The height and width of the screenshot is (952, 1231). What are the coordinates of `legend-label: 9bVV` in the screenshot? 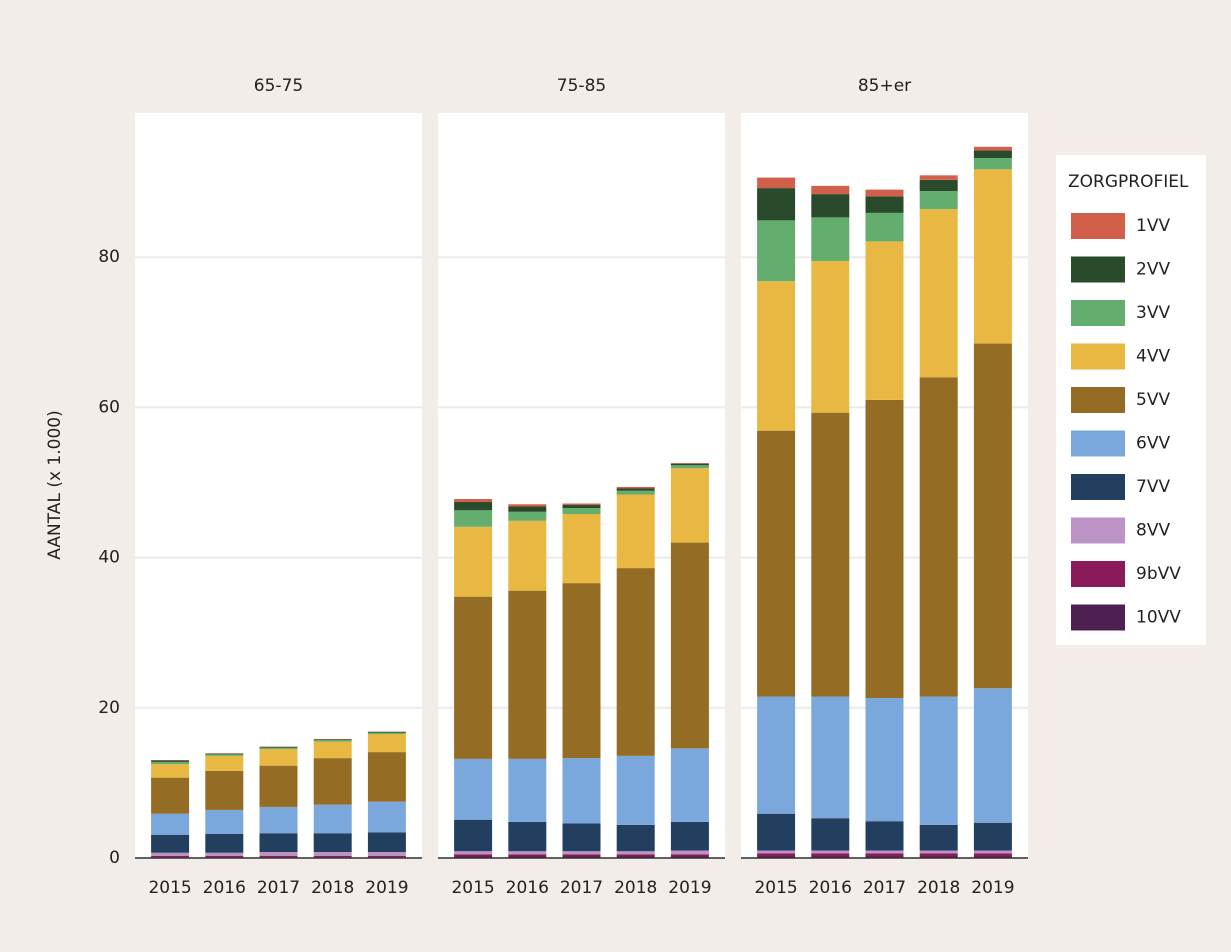 It's located at (1158, 574).